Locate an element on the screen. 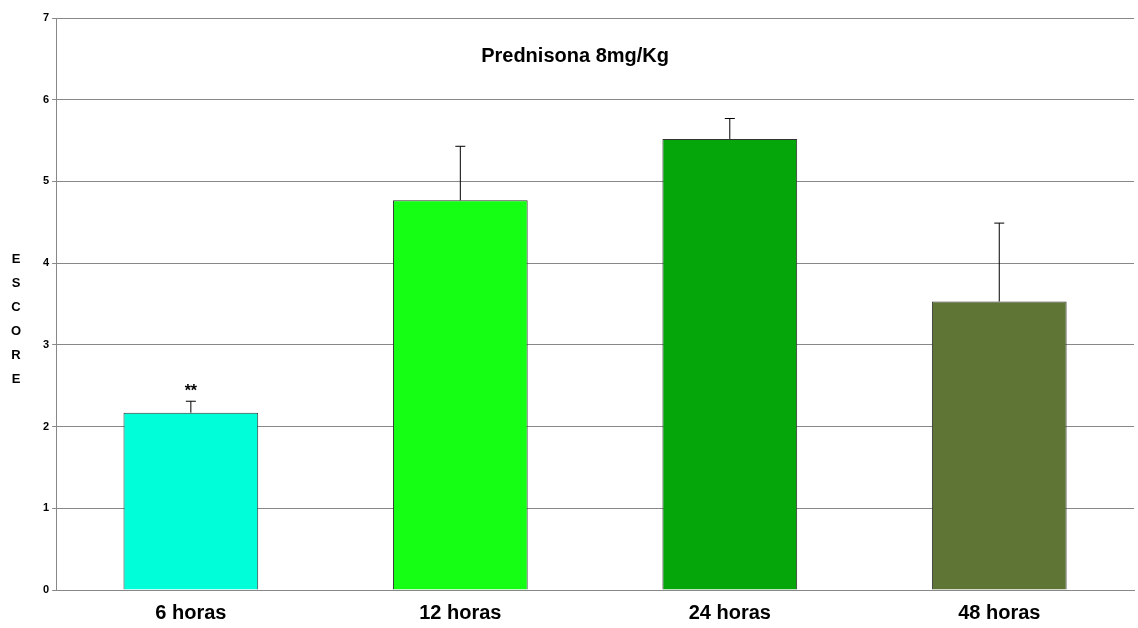 The width and height of the screenshot is (1138, 628). y-axis-title: ESCORE is located at coordinates (16, 318).